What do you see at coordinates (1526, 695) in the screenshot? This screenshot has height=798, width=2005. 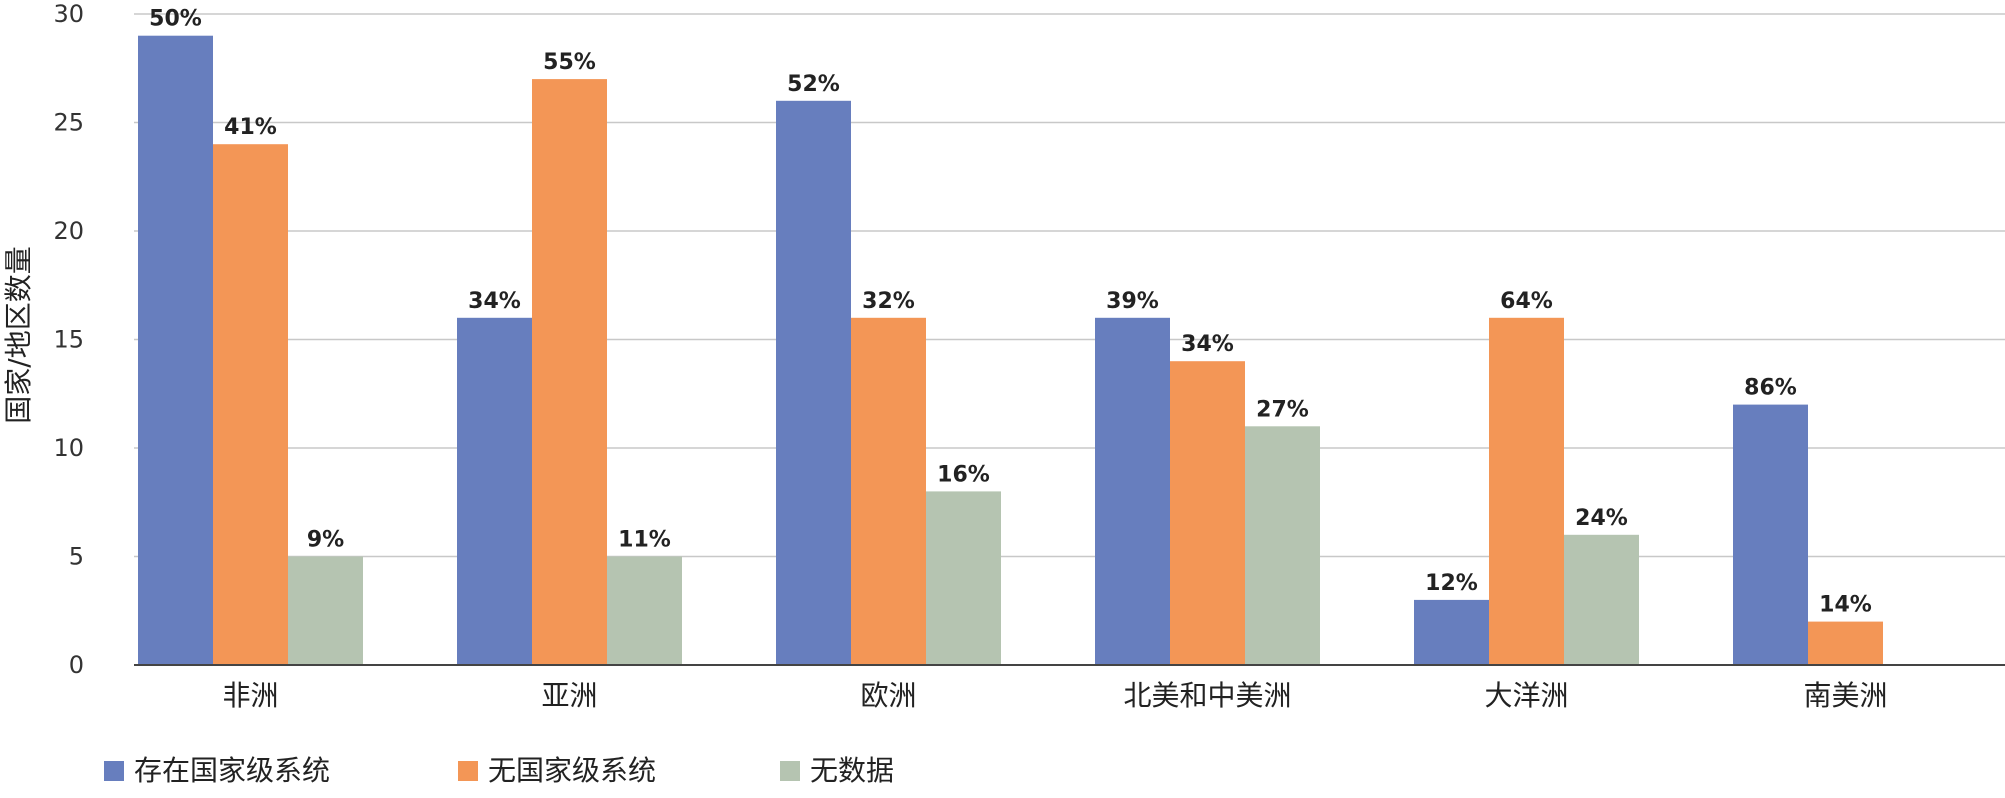 I see `x-tick-label: 大洋洲` at bounding box center [1526, 695].